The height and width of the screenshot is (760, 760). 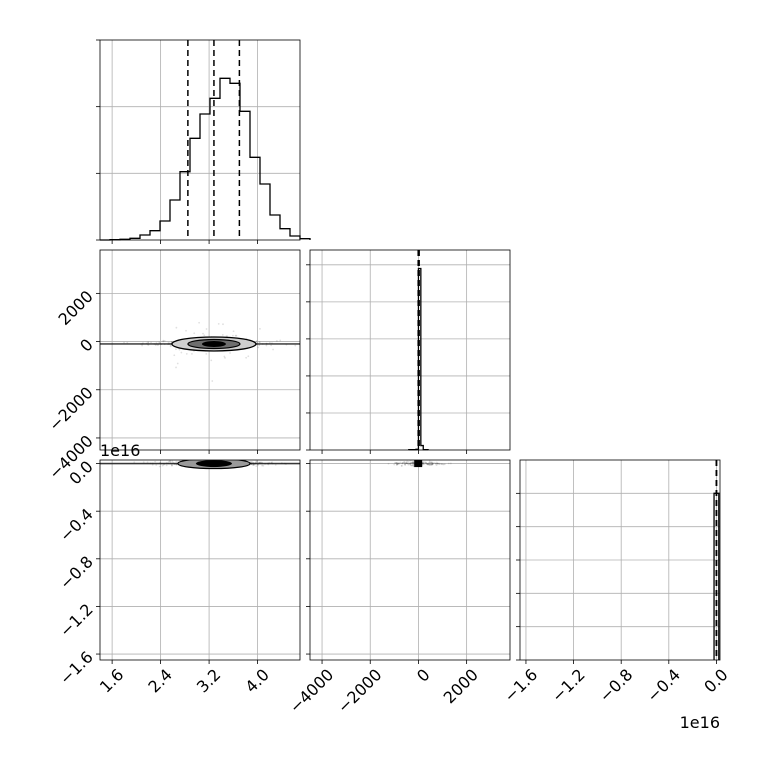 What do you see at coordinates (159, 680) in the screenshot?
I see `p1-p3-xtick-label: 2.4` at bounding box center [159, 680].